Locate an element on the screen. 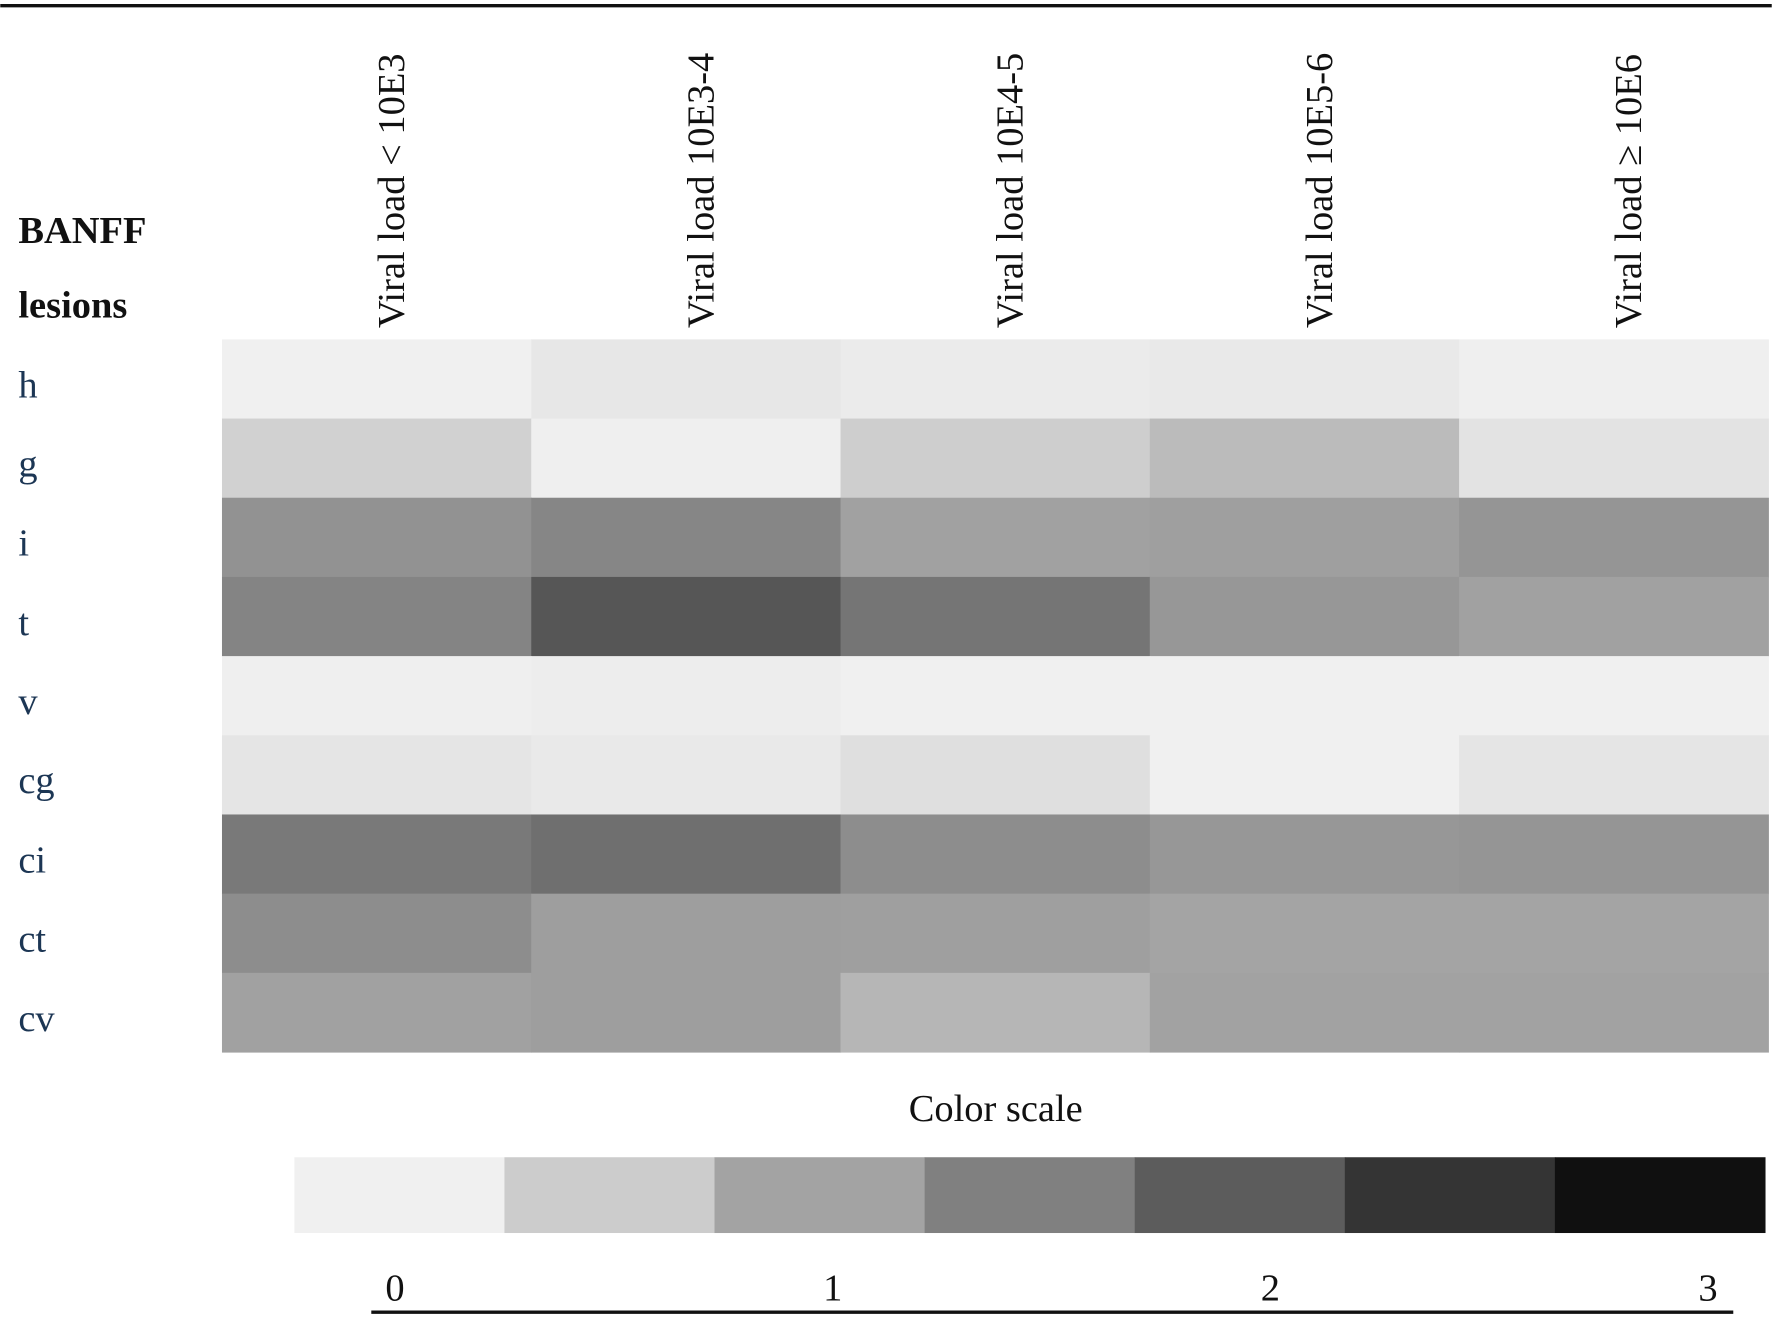 The image size is (1772, 1319). column-label: Viral load 10E4-5 is located at coordinates (1011, 190).